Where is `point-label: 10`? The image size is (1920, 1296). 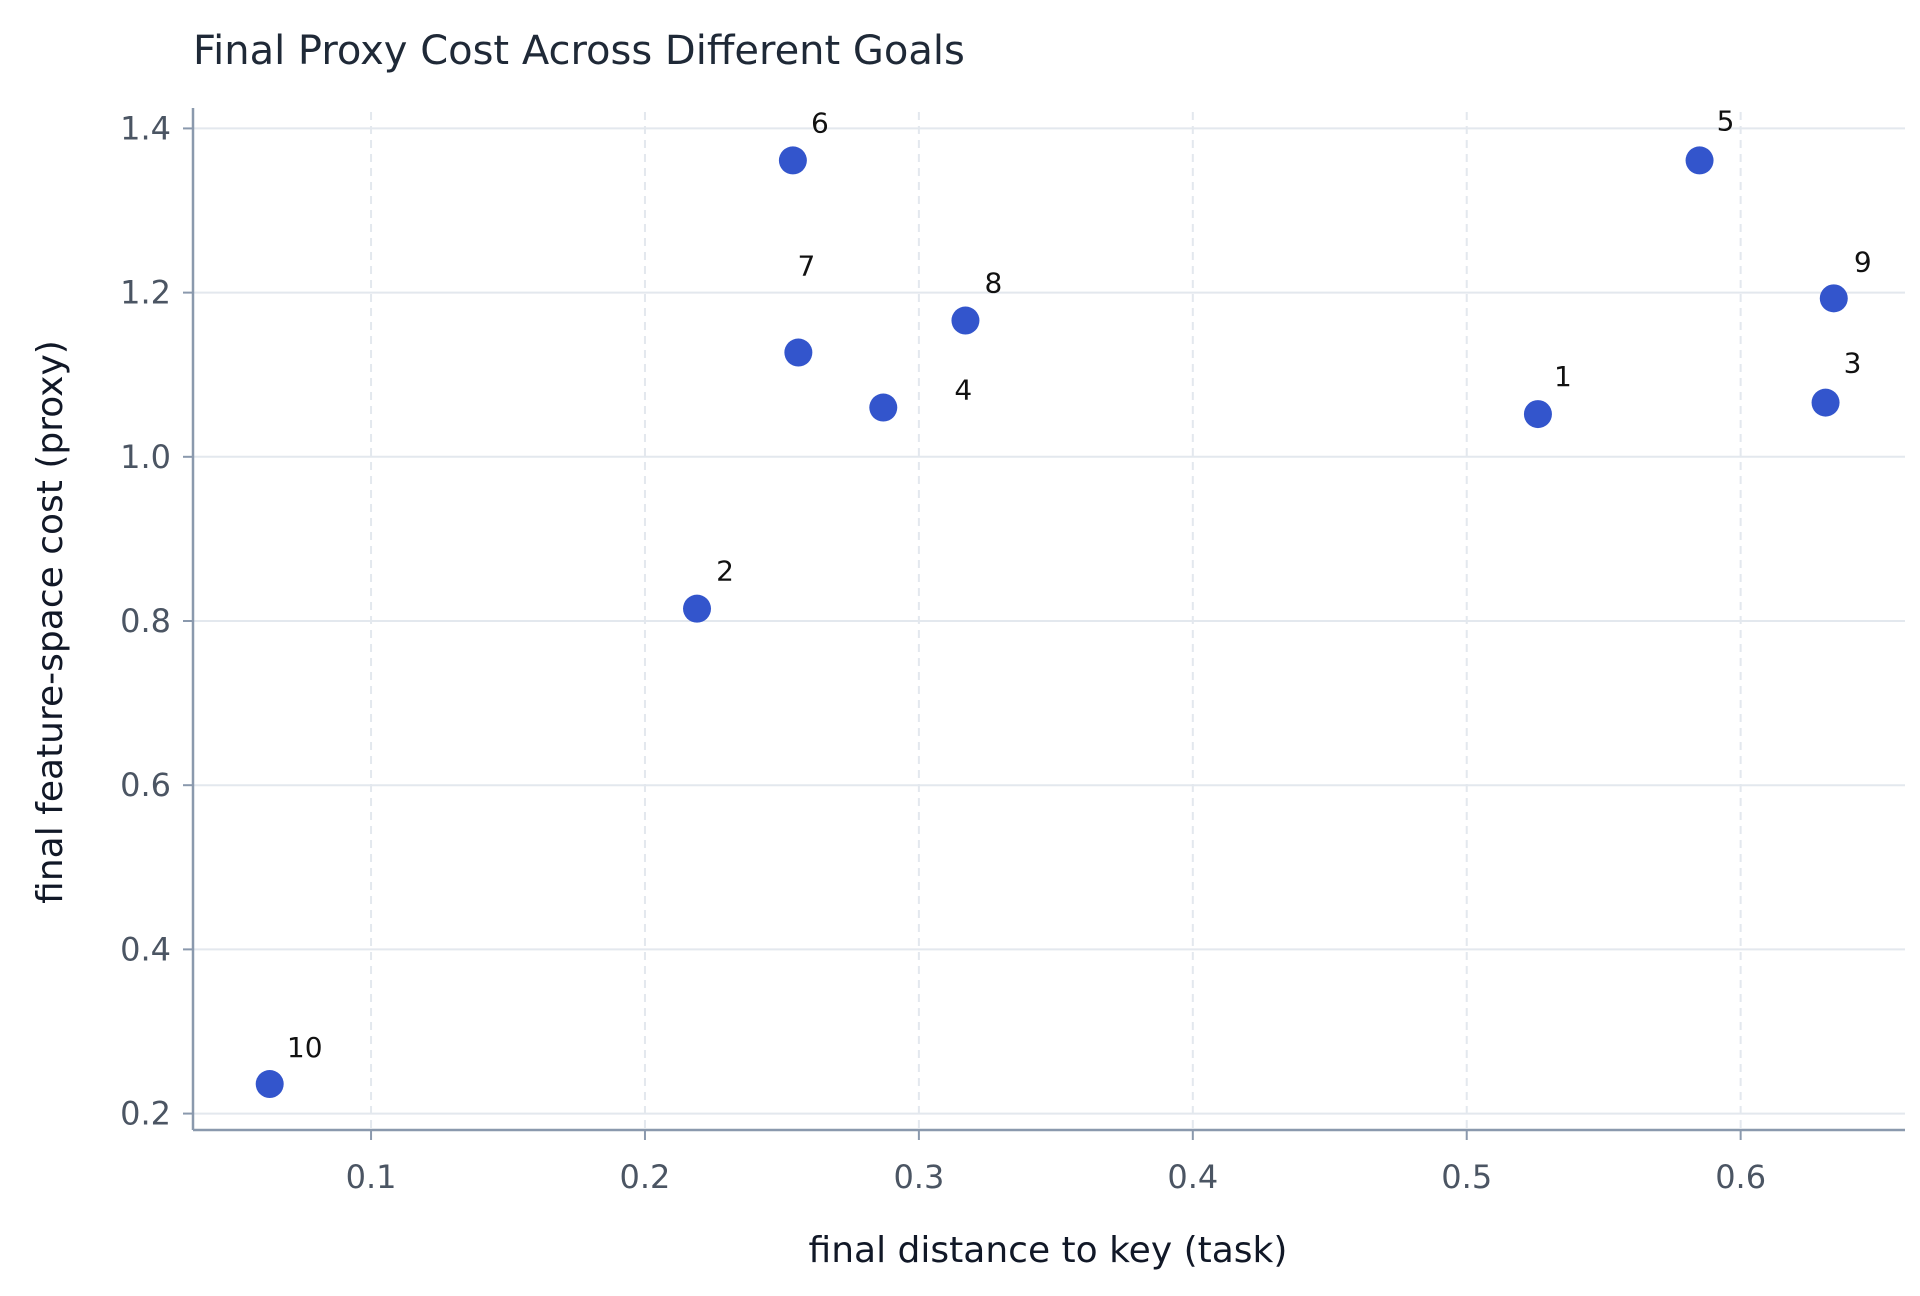 point-label: 10 is located at coordinates (305, 1047).